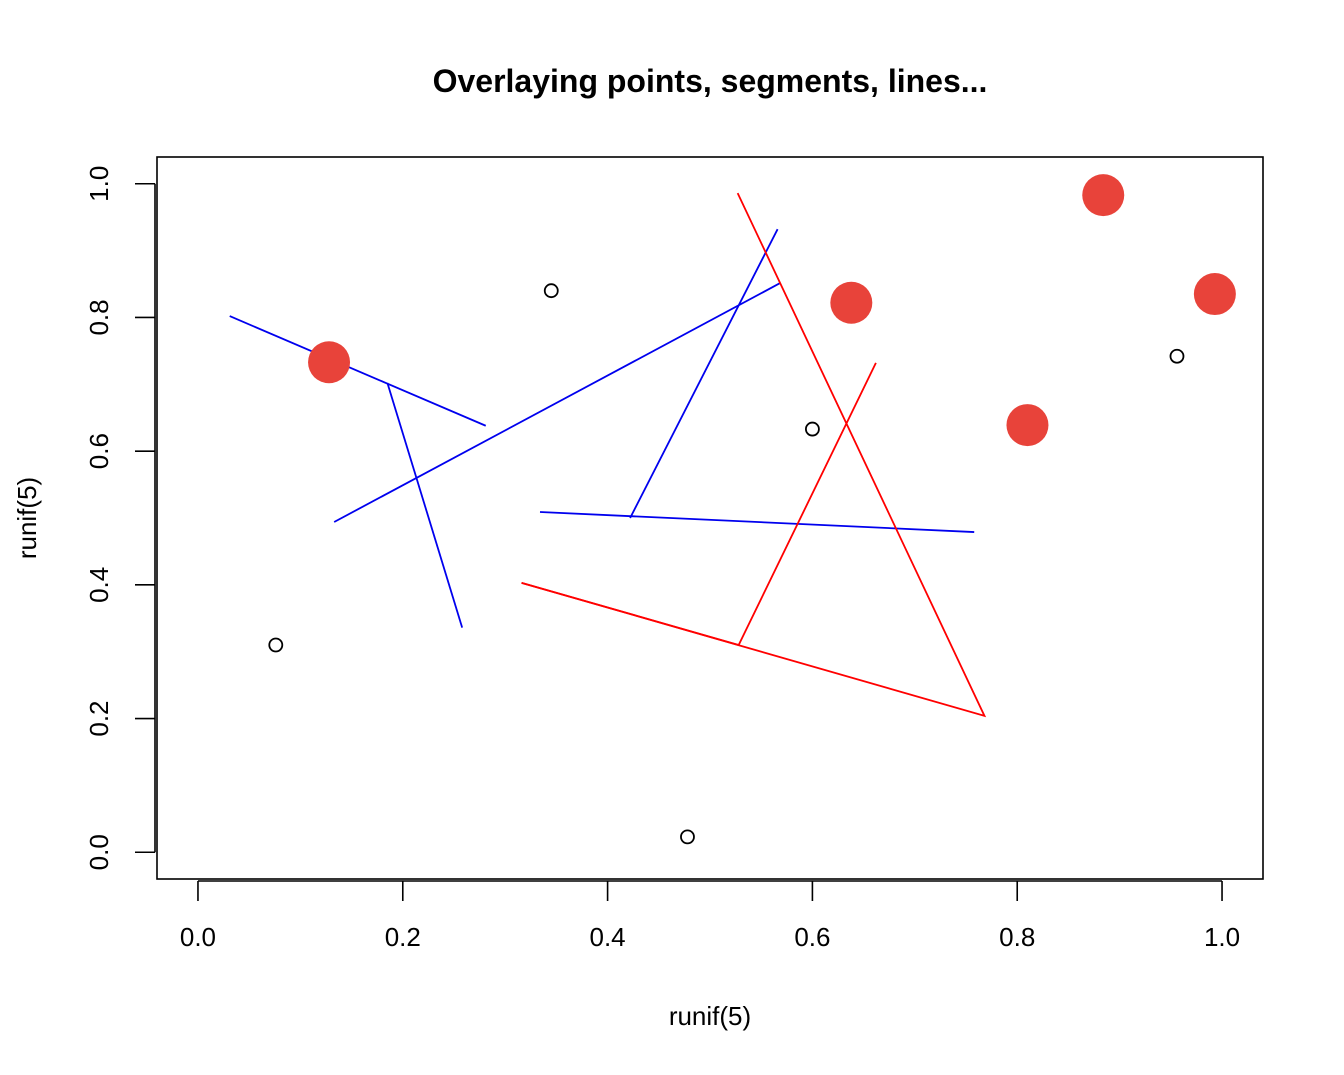 The height and width of the screenshot is (1075, 1344). Describe the element at coordinates (1222, 937) in the screenshot. I see `x-tick-label: 1.0` at that location.